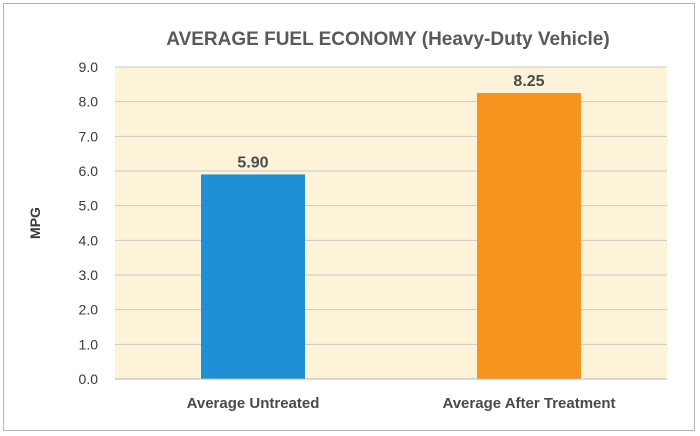 The image size is (700, 436). I want to click on y-tick-label: 3.0, so click(89, 275).